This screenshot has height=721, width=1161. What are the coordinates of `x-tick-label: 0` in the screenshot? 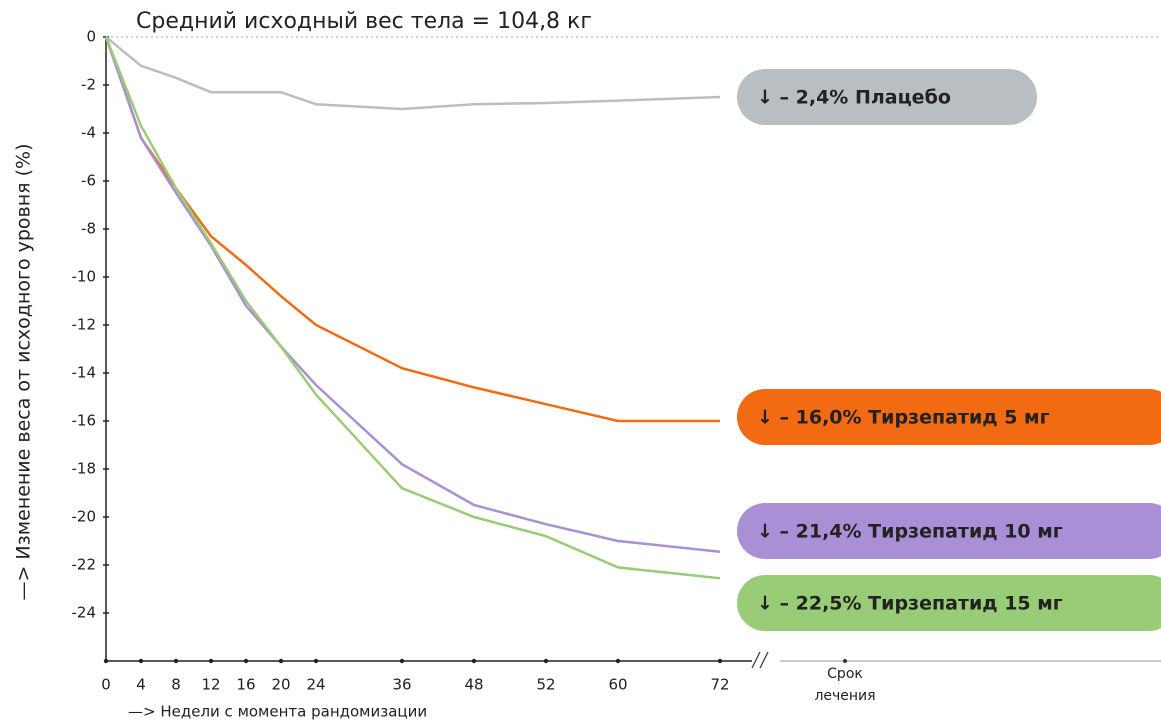 It's located at (106, 685).